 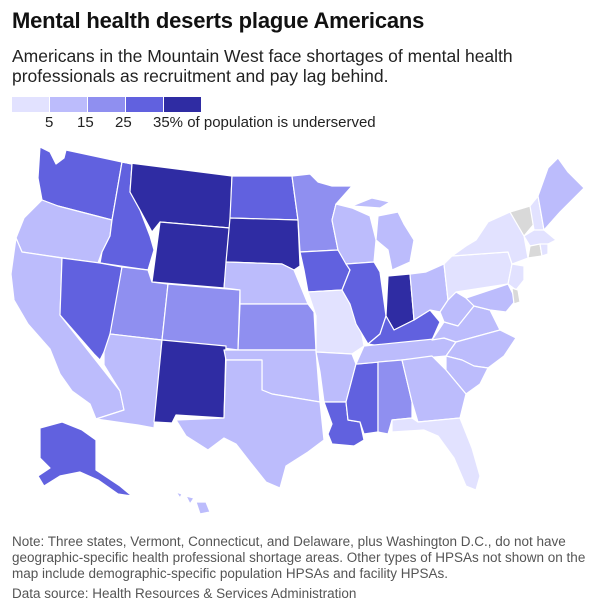 What do you see at coordinates (64, 231) in the screenshot?
I see `state-or` at bounding box center [64, 231].